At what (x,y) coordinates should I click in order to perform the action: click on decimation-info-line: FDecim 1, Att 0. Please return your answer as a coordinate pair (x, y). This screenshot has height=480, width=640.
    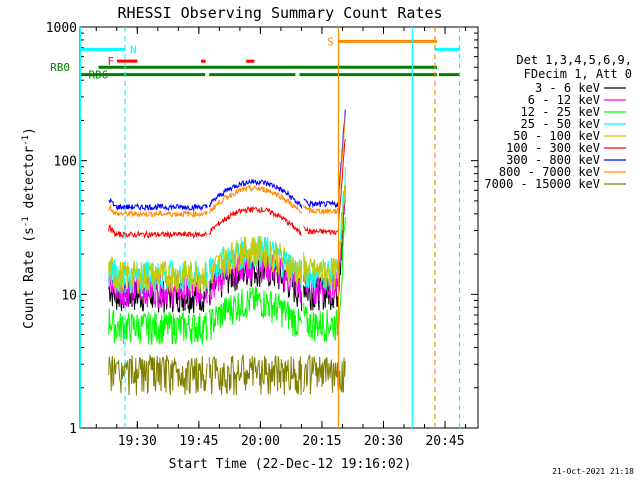
    Looking at the image, I should click on (578, 74).